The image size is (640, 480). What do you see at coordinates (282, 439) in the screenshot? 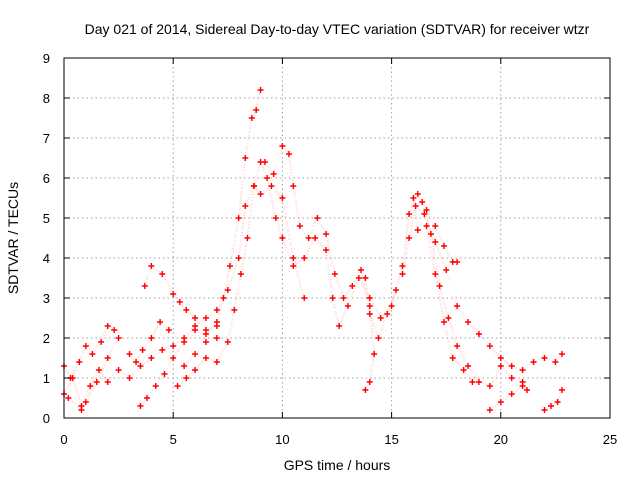
I see `x-tick-label: 10` at bounding box center [282, 439].